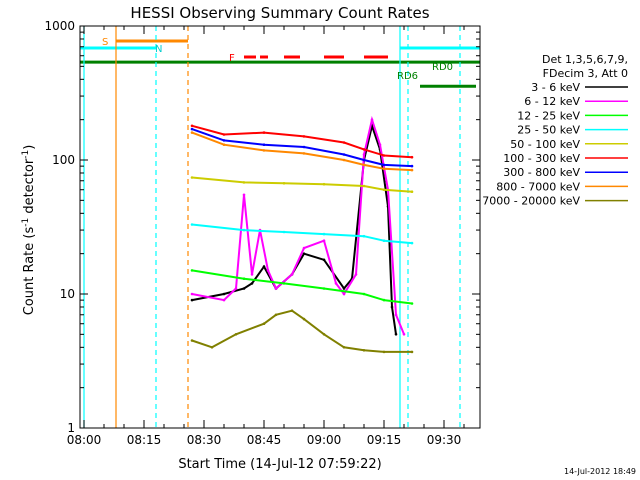  Describe the element at coordinates (26, 222) in the screenshot. I see `y-axis-label-sup1: -1` at that location.